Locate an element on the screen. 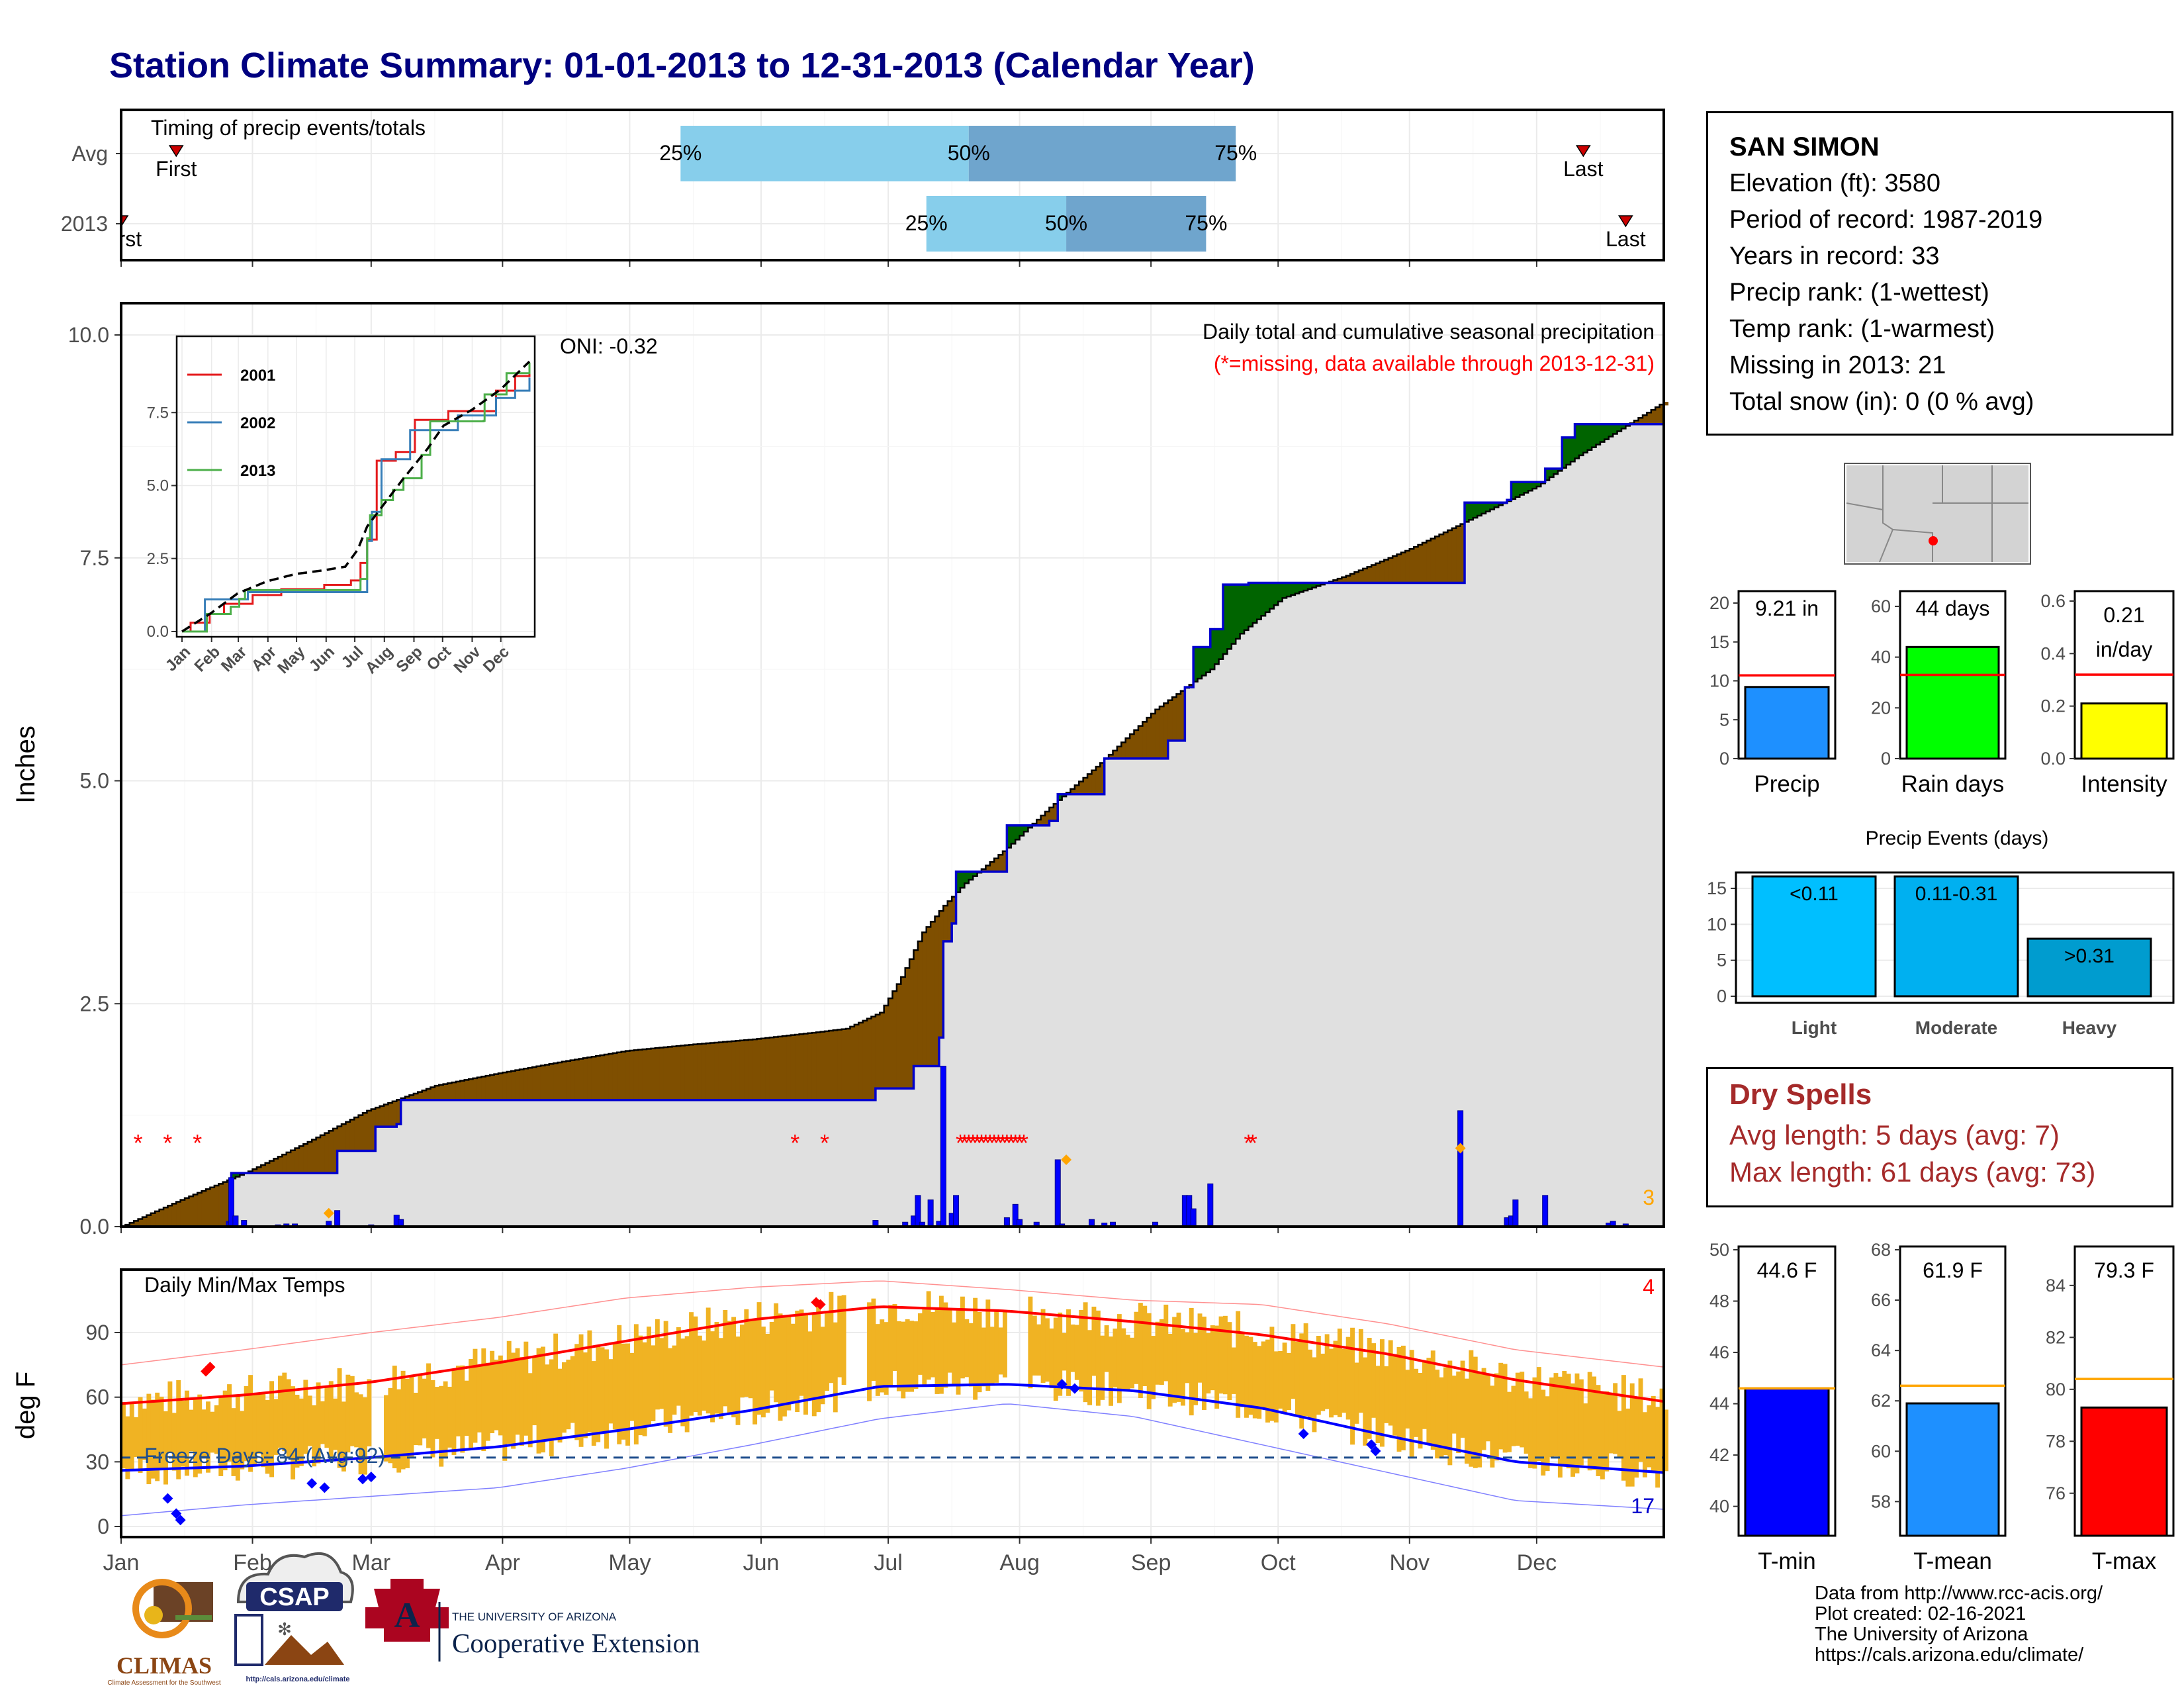  station-name: SAN SIMON is located at coordinates (1804, 147).